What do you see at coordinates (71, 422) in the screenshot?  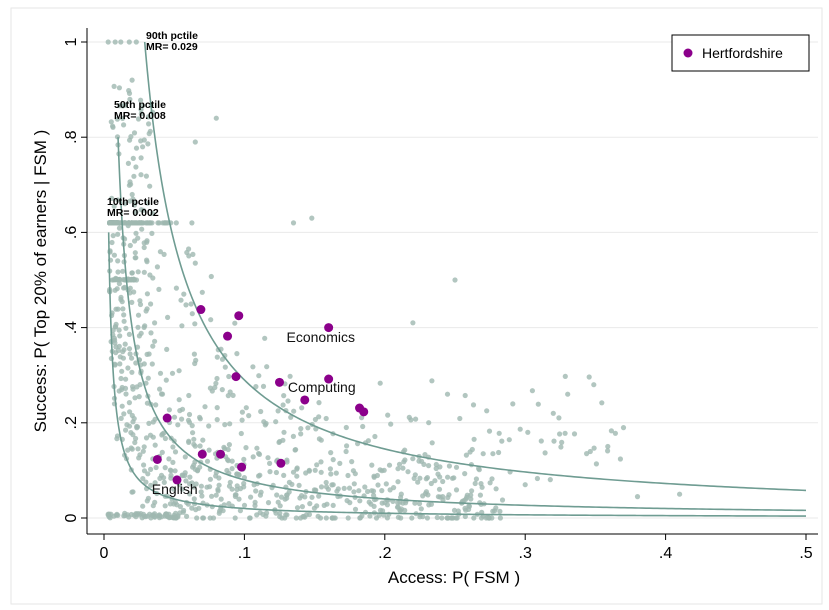 I see `y-tick-label: .2` at bounding box center [71, 422].